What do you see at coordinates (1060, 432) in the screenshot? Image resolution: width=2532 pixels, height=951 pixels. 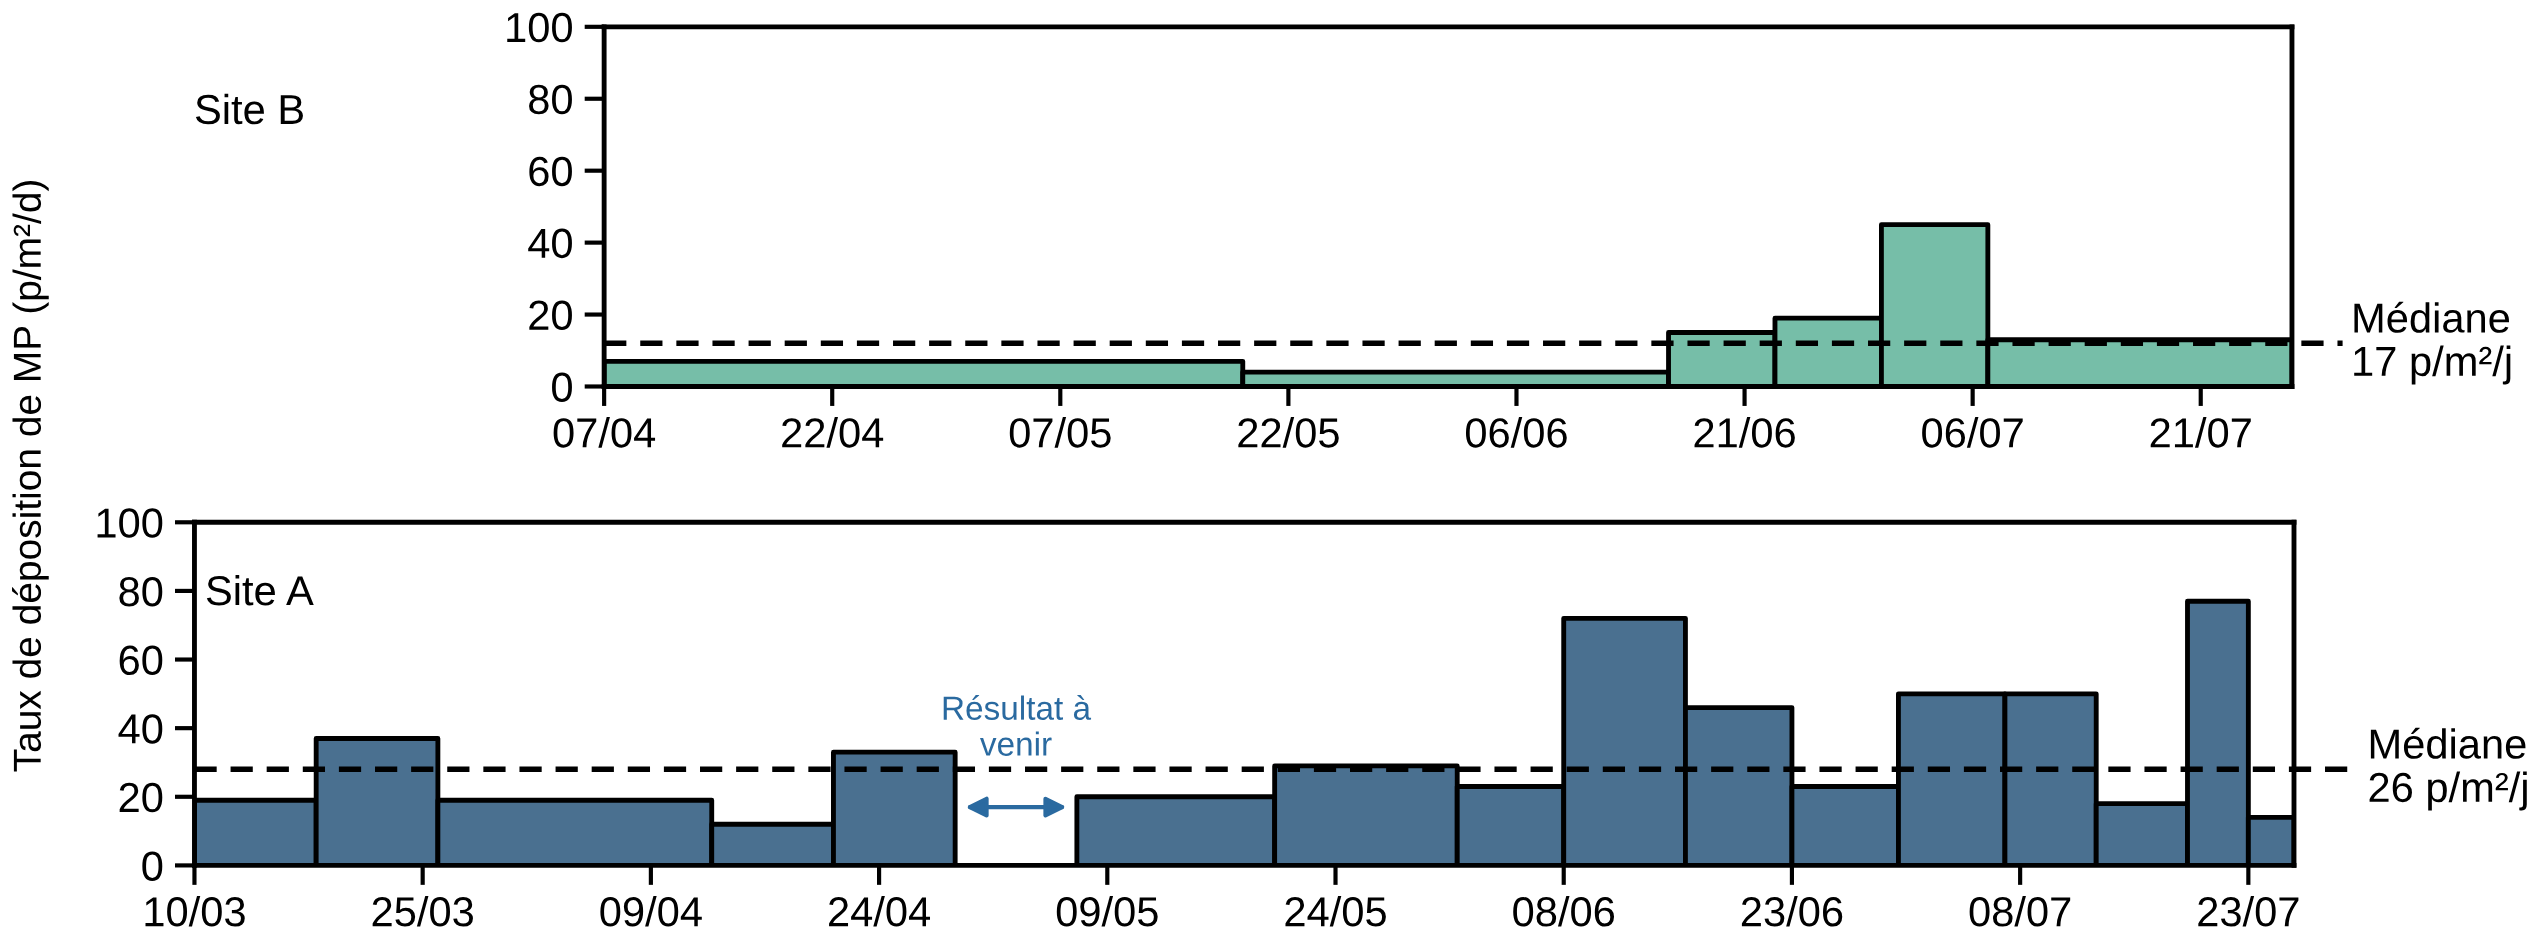 I see `x-tick-label: 07/05` at bounding box center [1060, 432].